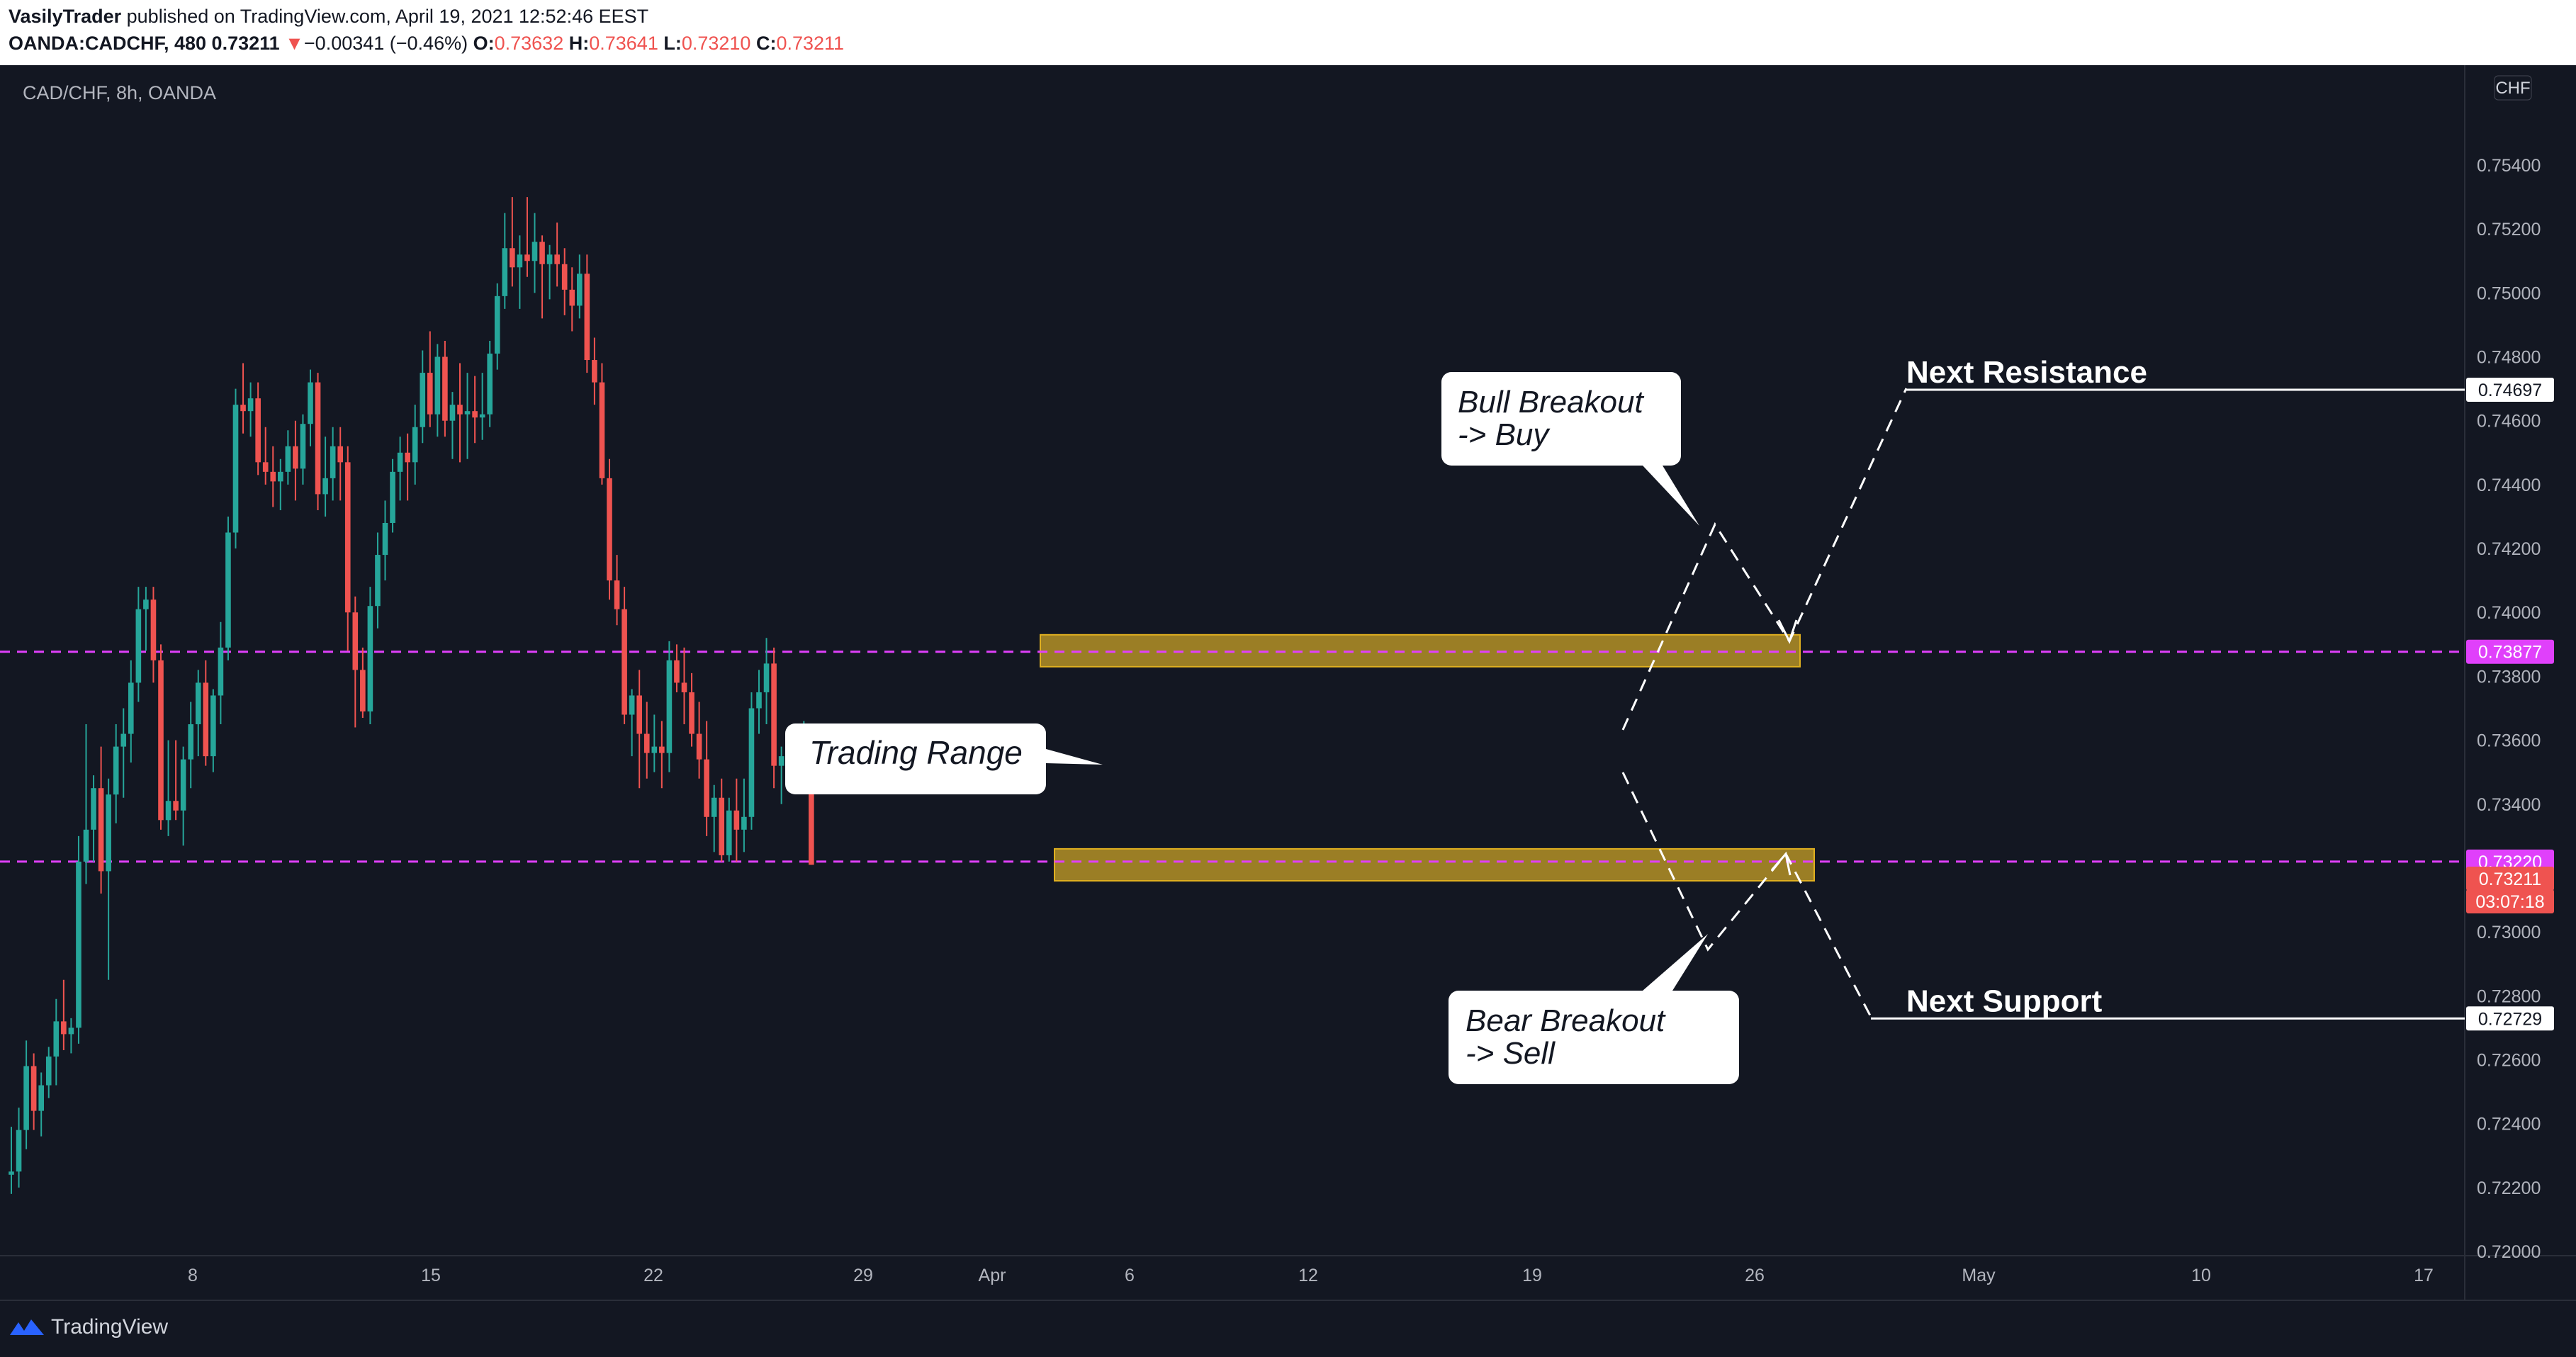 Image resolution: width=2576 pixels, height=1357 pixels. Describe the element at coordinates (1594, 1009) in the screenshot. I see `bear-breakout-callout` at that location.